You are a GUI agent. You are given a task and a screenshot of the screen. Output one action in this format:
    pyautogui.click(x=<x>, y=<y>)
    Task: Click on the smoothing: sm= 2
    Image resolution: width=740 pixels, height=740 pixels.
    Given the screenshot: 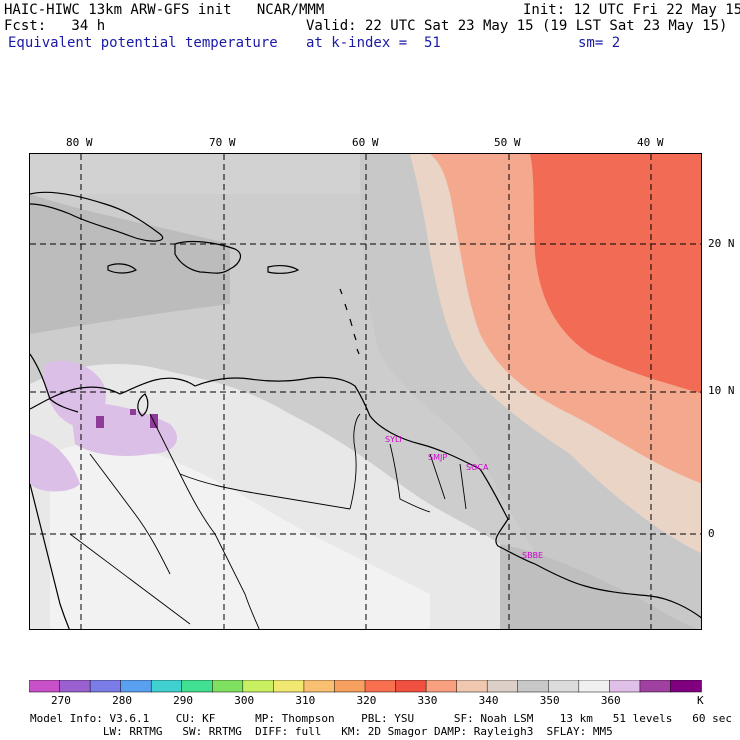 What is the action you would take?
    pyautogui.click(x=599, y=43)
    